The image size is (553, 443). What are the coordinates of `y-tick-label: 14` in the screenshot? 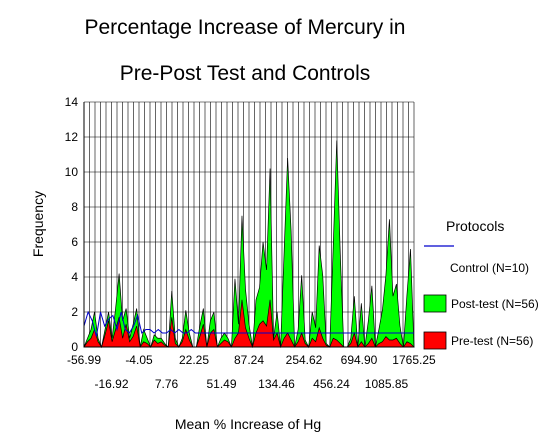 It's located at (72, 102).